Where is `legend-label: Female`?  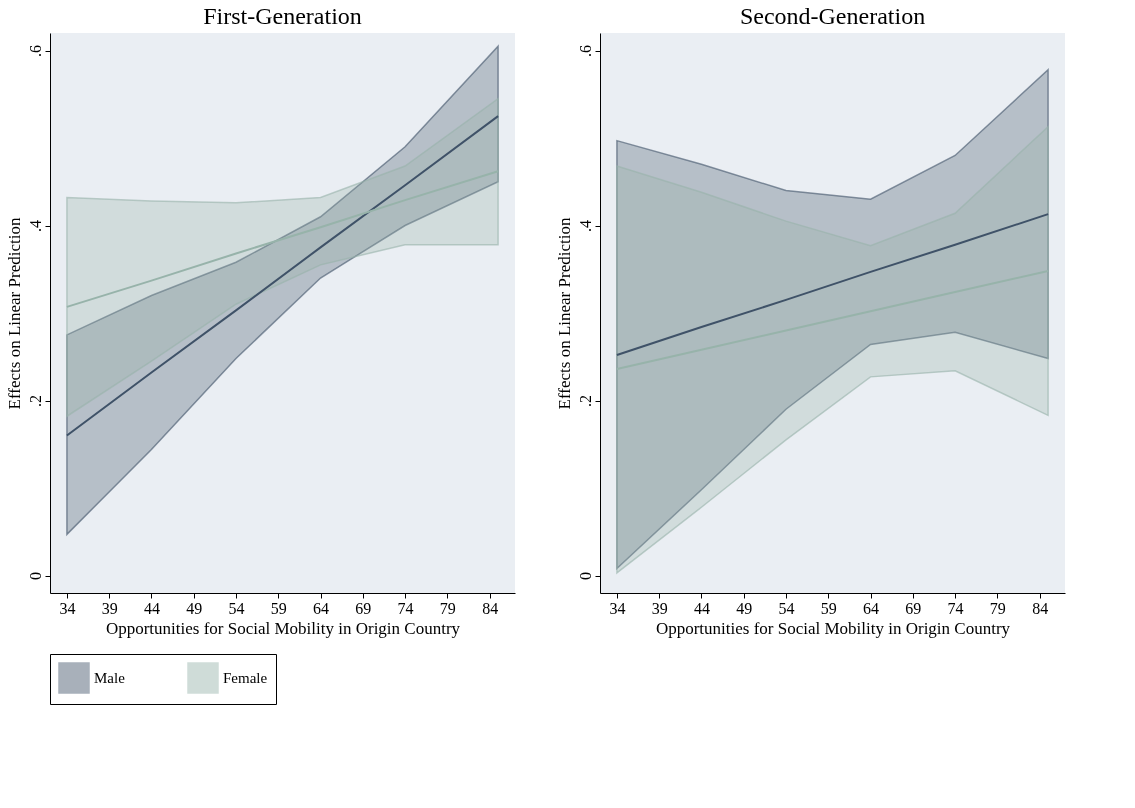 legend-label: Female is located at coordinates (245, 678).